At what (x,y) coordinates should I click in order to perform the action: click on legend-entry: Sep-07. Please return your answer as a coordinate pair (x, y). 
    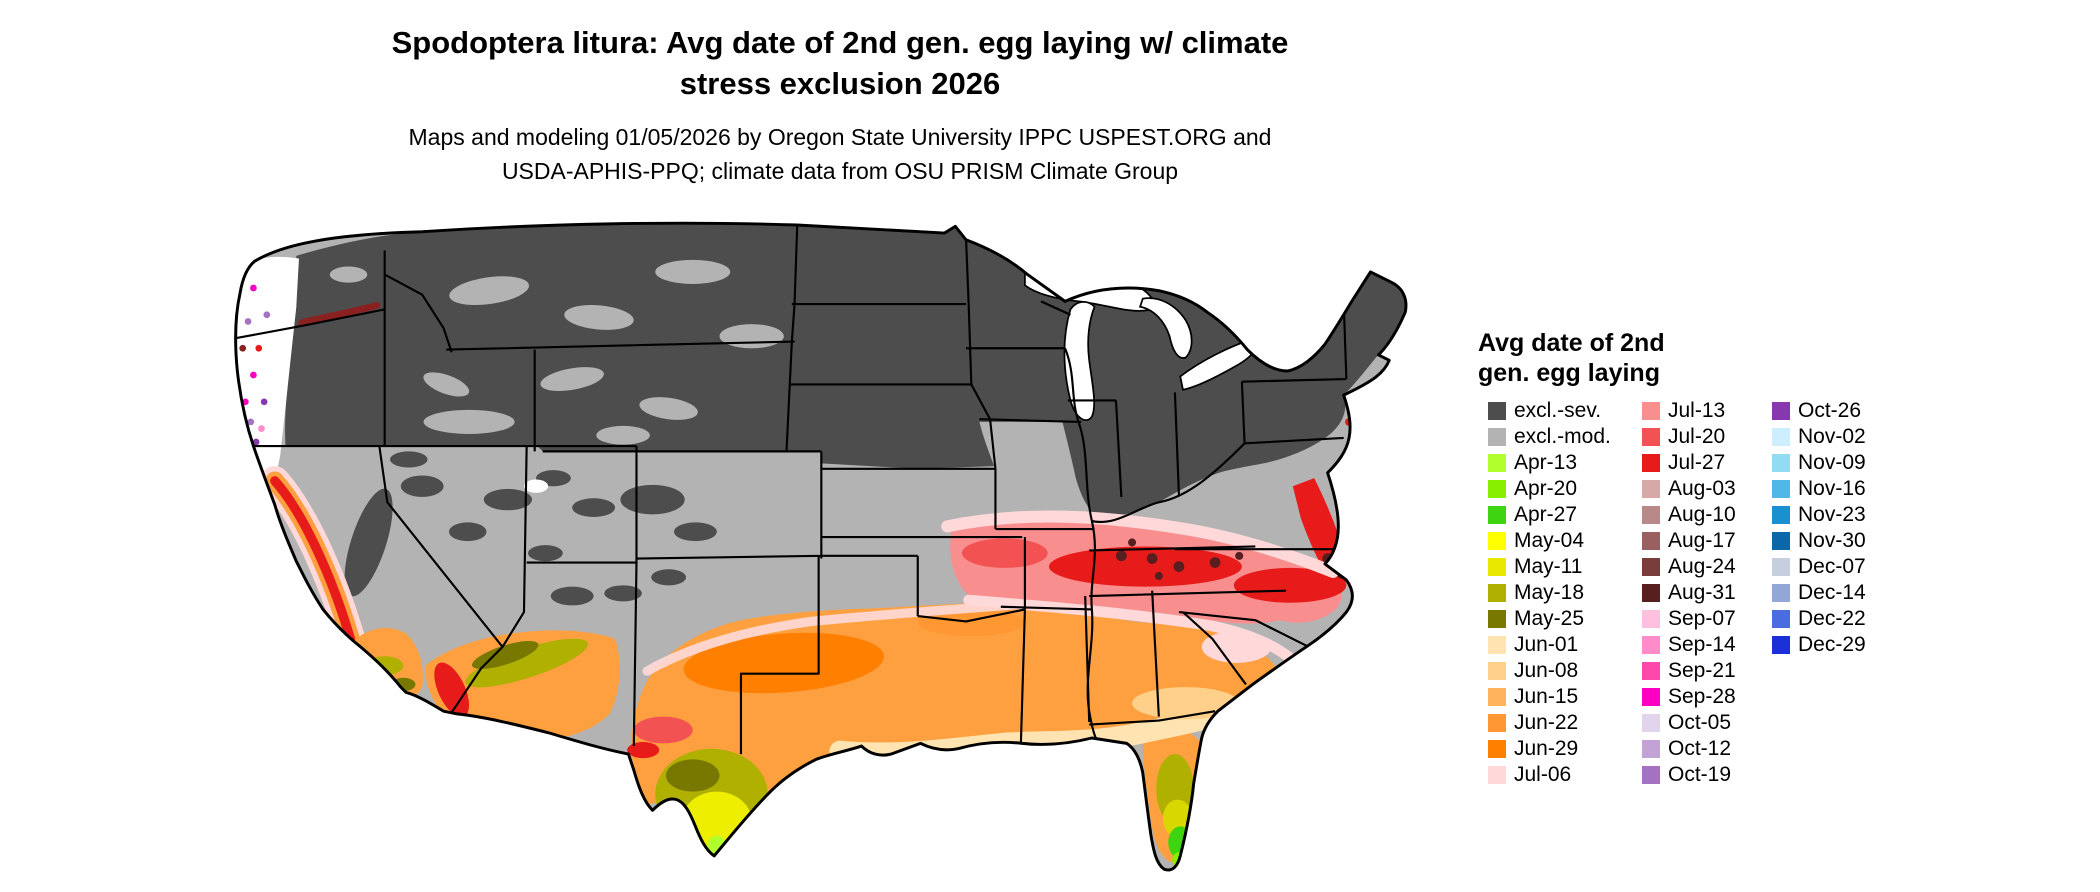
    Looking at the image, I should click on (1707, 619).